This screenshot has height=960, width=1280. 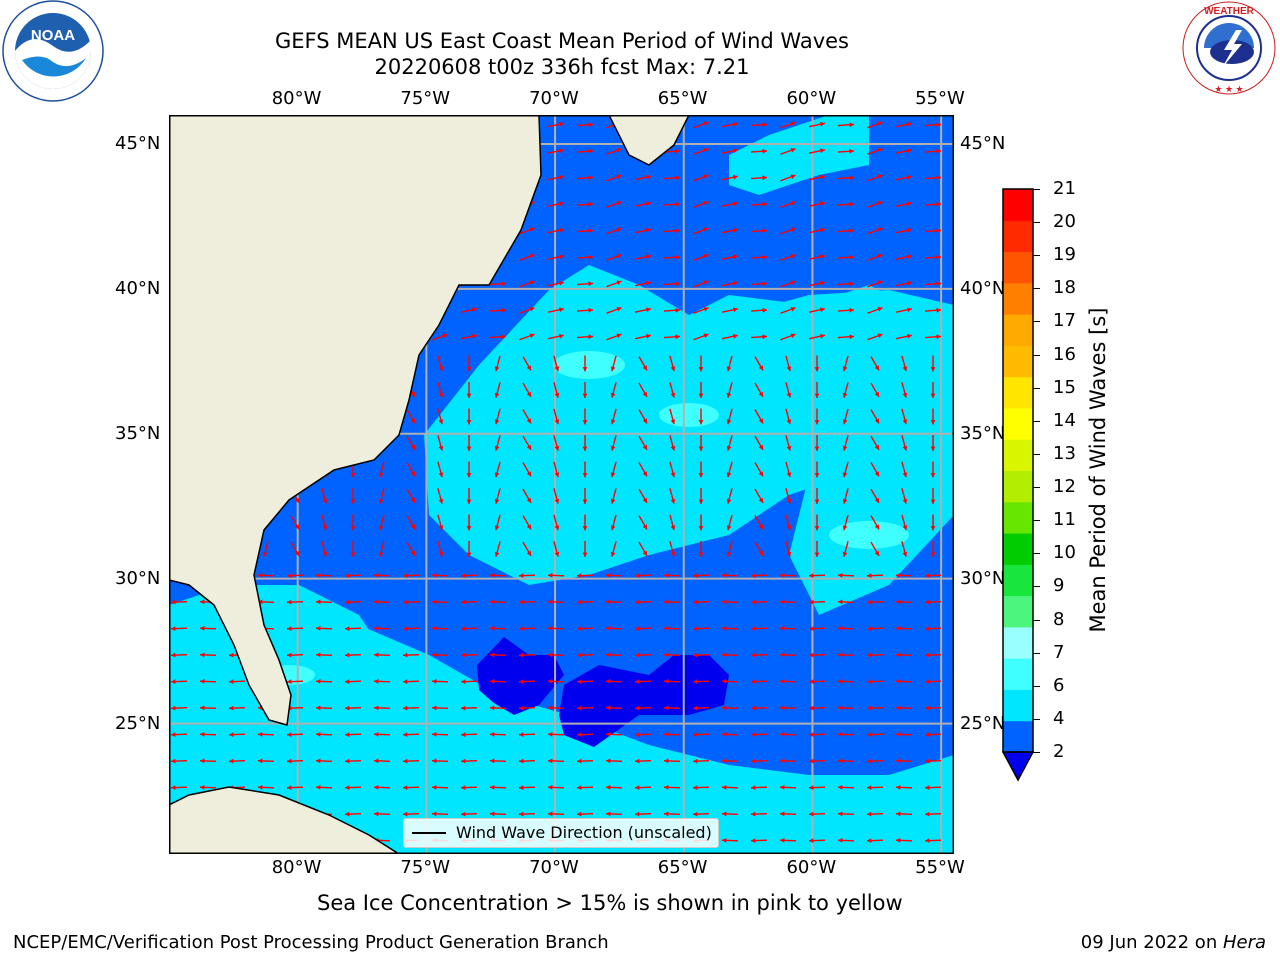 What do you see at coordinates (1036, 752) in the screenshot?
I see `colorbar-tick-mark` at bounding box center [1036, 752].